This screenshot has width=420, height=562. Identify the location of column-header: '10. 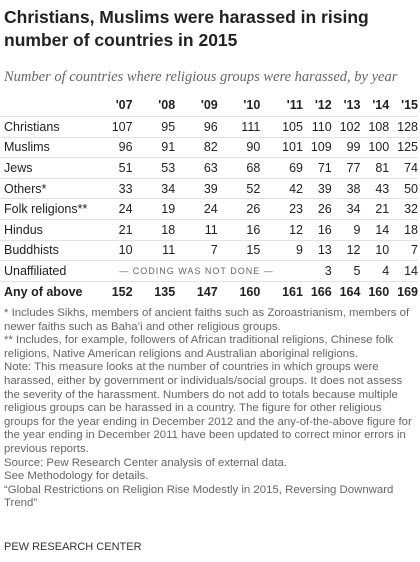
(239, 105).